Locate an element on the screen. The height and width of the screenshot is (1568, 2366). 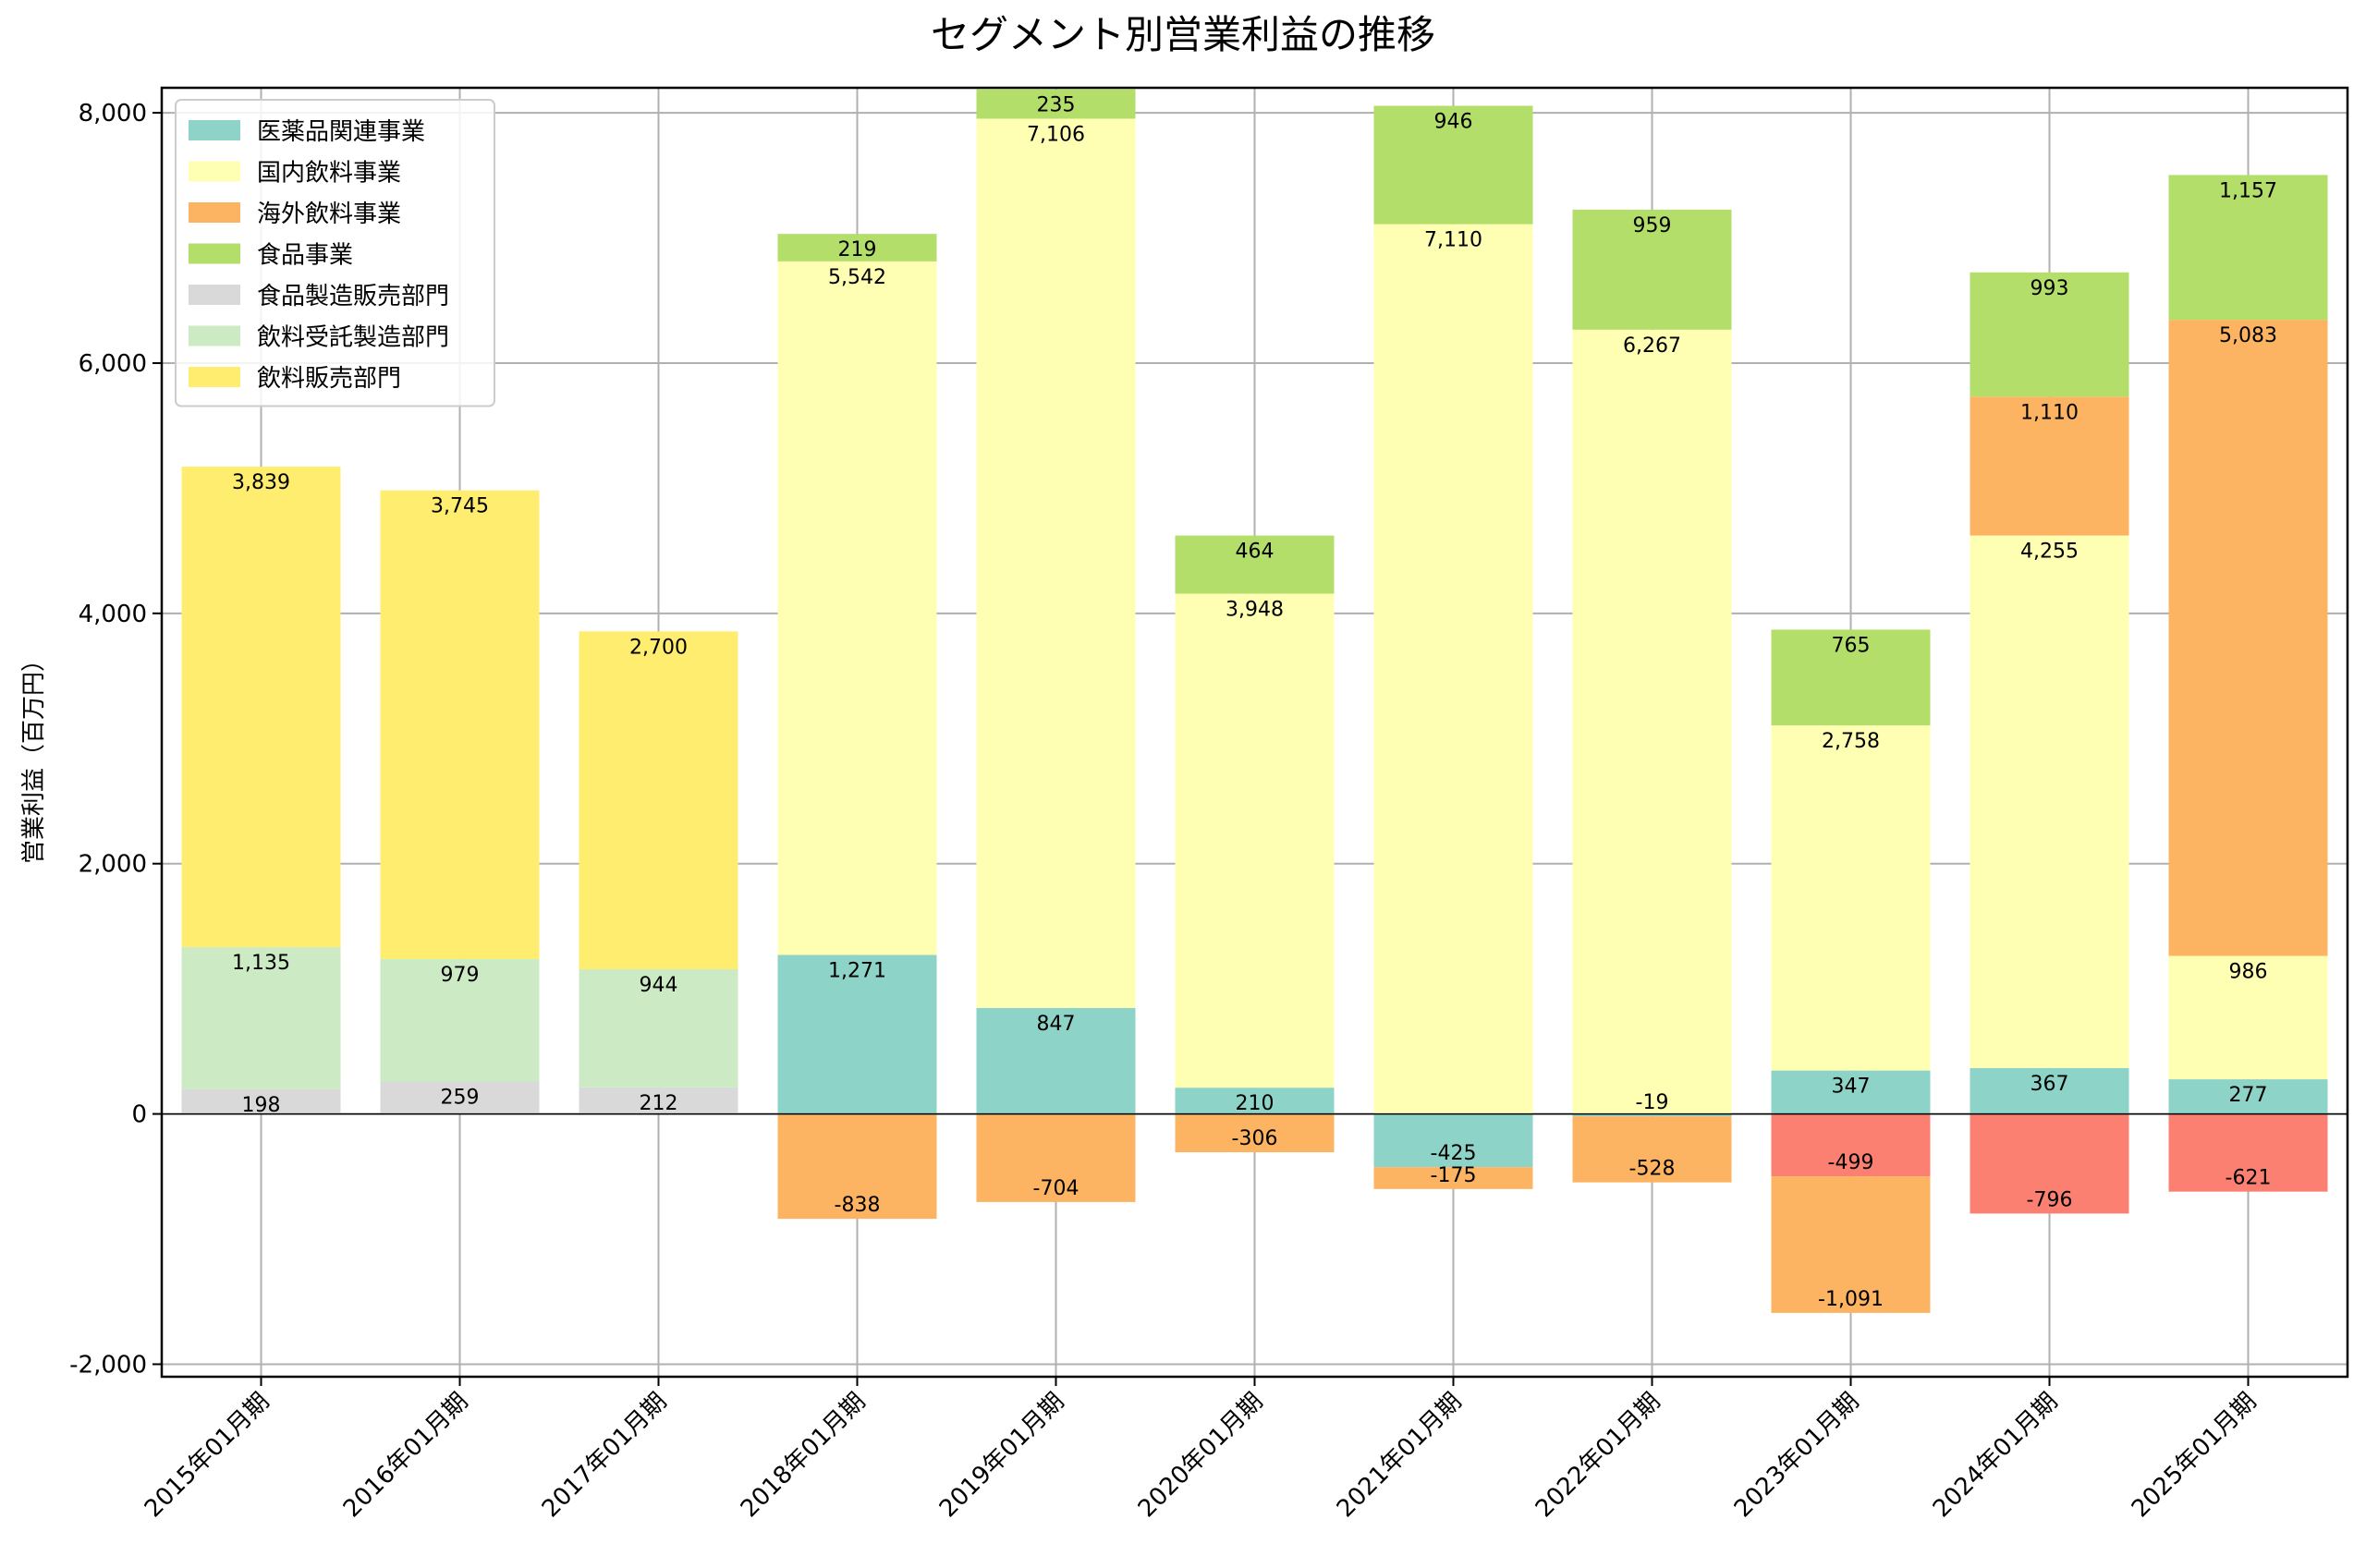
bar-value-label: 1,135 is located at coordinates (261, 963).